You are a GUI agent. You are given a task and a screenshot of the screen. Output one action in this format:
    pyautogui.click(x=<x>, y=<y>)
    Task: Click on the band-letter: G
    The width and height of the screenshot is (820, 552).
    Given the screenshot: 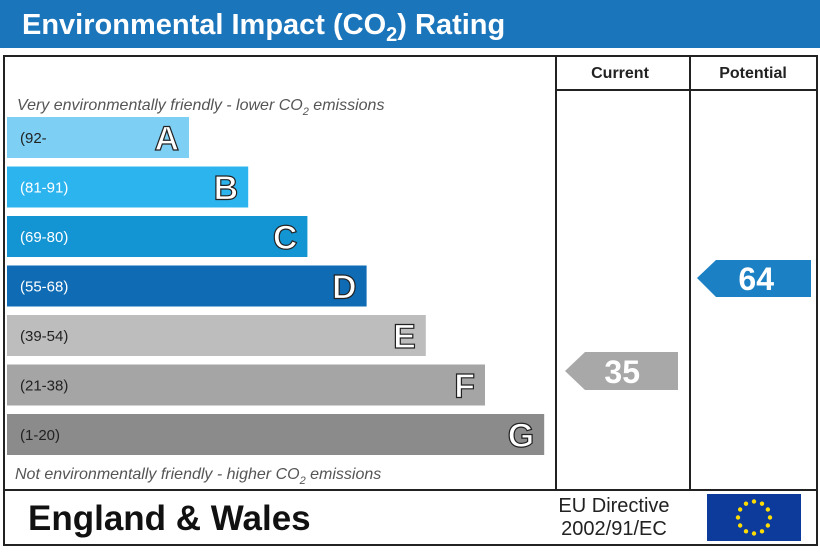 What is the action you would take?
    pyautogui.click(x=521, y=436)
    